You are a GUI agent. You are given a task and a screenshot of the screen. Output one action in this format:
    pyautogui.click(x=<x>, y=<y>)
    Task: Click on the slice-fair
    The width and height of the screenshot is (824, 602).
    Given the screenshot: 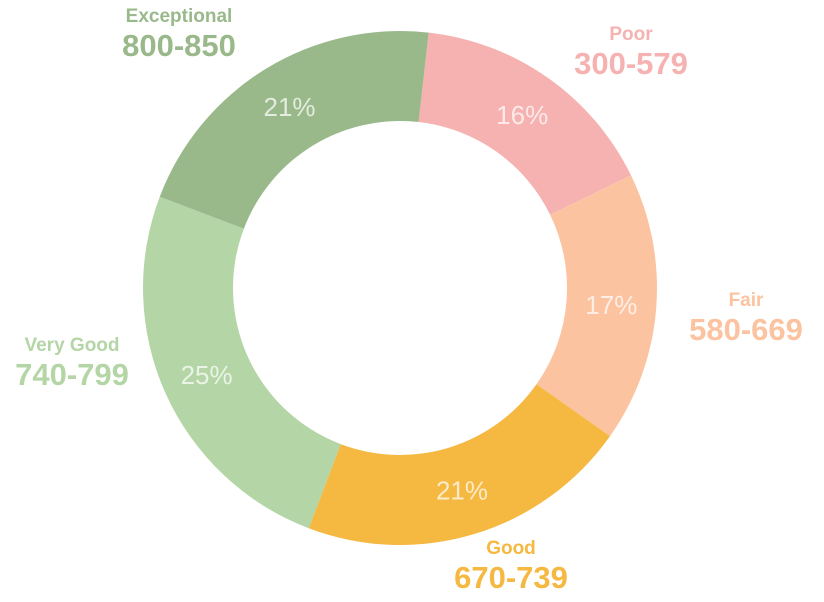 What is the action you would take?
    pyautogui.click(x=596, y=306)
    